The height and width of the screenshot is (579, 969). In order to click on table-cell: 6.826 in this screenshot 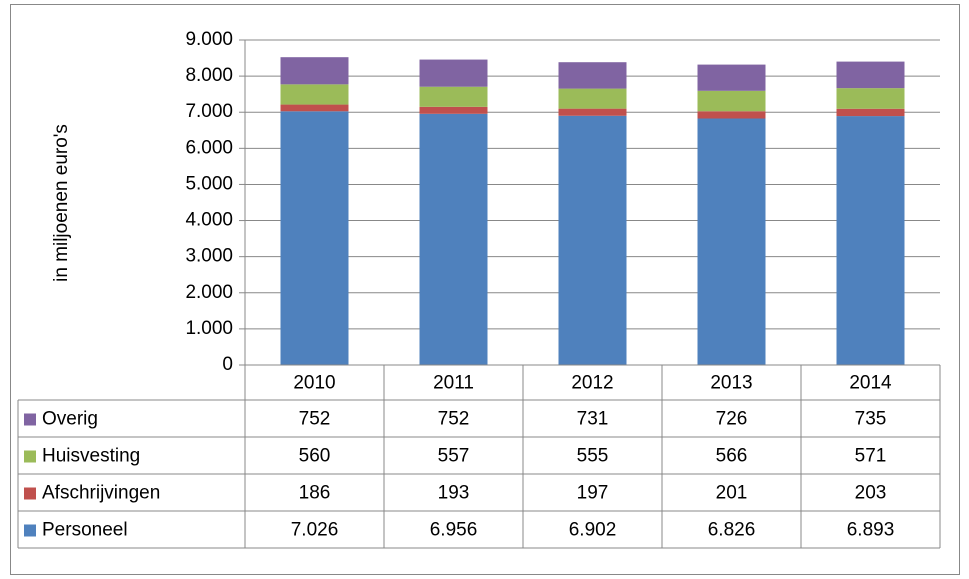, I will do `click(732, 530)`.